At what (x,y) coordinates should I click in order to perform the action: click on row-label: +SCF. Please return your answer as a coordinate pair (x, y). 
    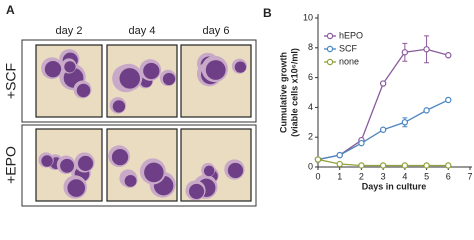
    Looking at the image, I should click on (11, 81).